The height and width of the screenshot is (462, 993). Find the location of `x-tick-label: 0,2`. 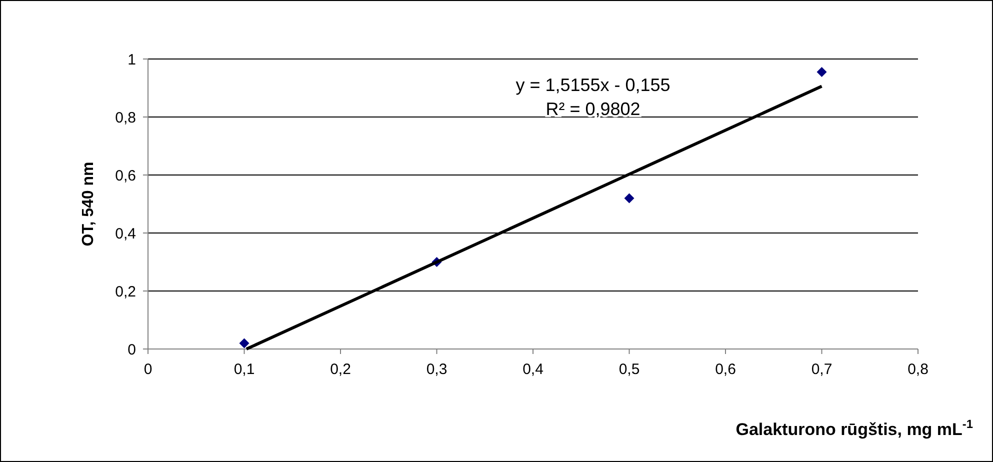

x-tick-label: 0,2 is located at coordinates (340, 369).